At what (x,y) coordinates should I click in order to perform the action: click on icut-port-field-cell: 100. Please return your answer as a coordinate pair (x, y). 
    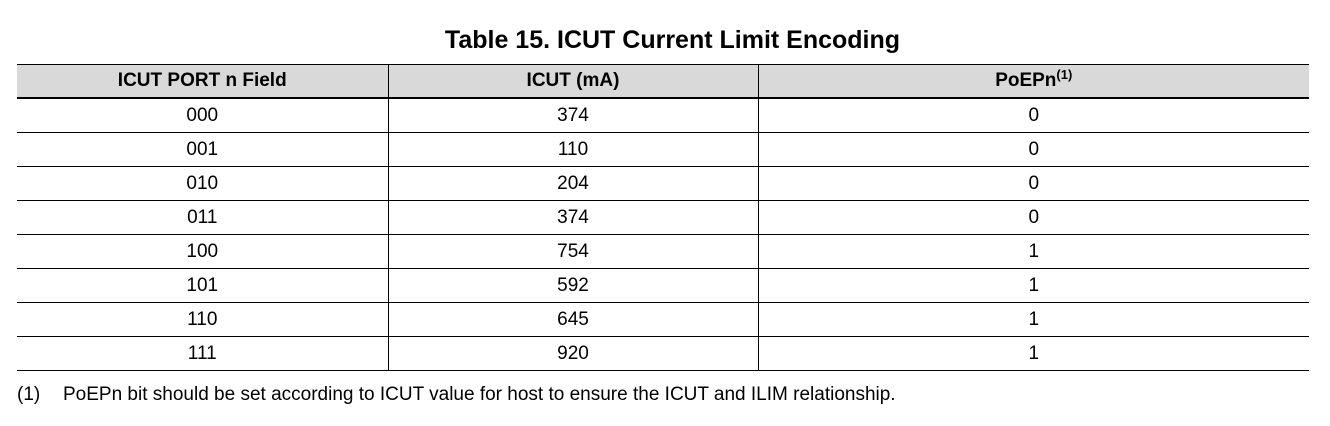
    Looking at the image, I should click on (203, 251).